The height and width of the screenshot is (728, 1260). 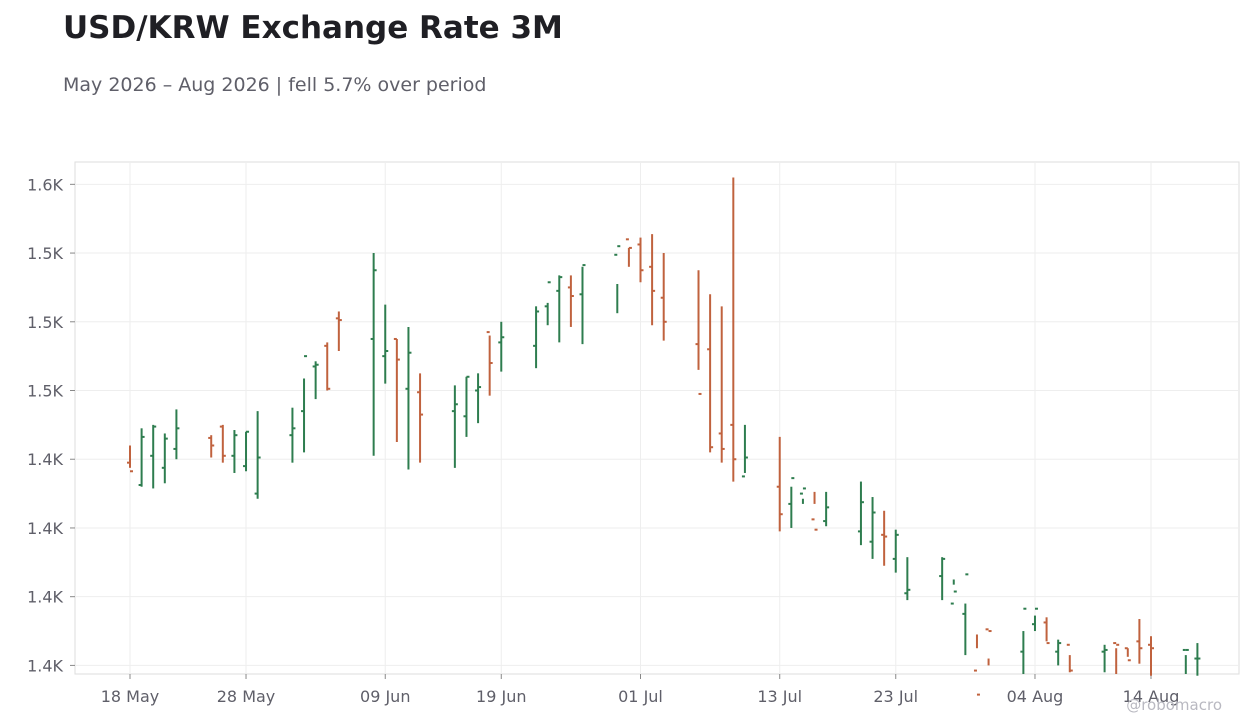 I want to click on x-tick-label: 23 Jul, so click(x=895, y=696).